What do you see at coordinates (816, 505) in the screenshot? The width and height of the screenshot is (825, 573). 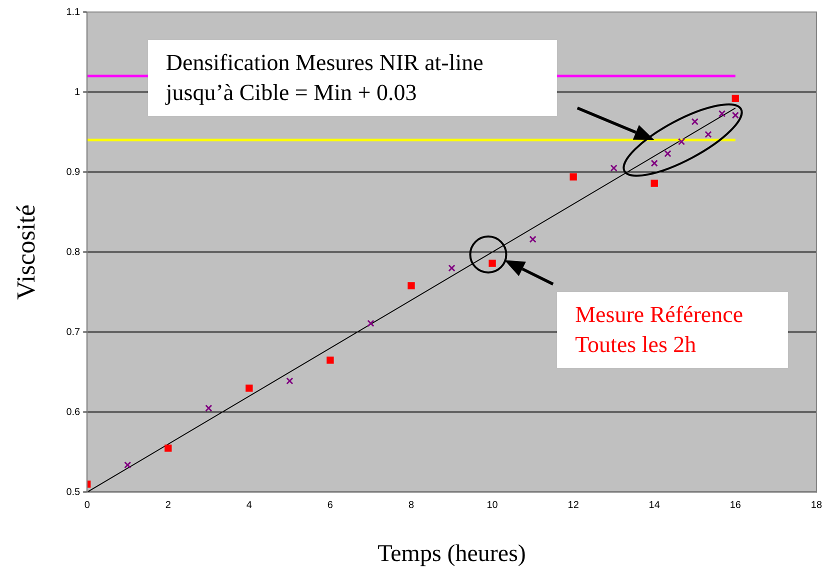 I see `x-tick-label: 18` at bounding box center [816, 505].